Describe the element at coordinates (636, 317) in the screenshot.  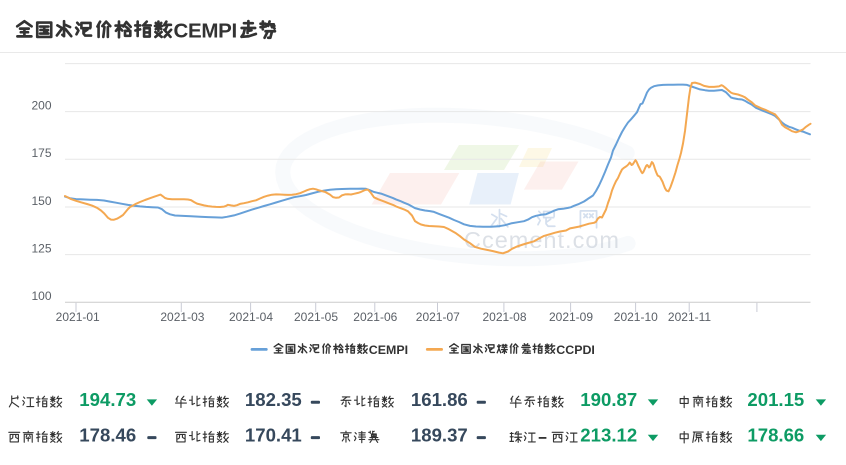
I see `svg-text: 2021-10` at that location.